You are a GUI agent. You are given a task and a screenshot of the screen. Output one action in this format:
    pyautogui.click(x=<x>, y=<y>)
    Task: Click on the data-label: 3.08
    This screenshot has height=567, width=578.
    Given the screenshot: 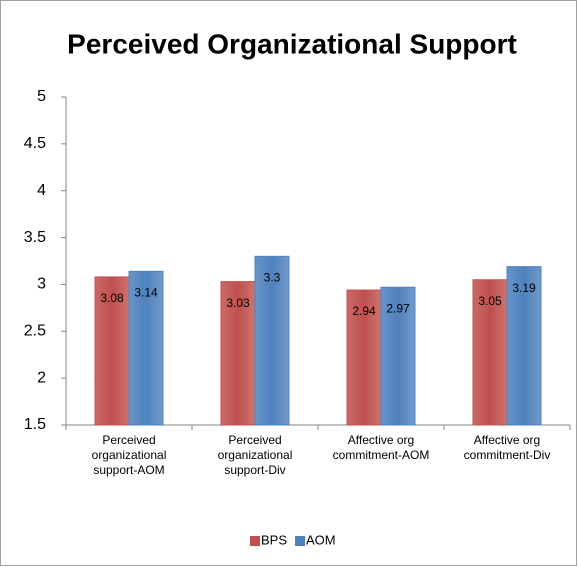 What is the action you would take?
    pyautogui.click(x=112, y=298)
    